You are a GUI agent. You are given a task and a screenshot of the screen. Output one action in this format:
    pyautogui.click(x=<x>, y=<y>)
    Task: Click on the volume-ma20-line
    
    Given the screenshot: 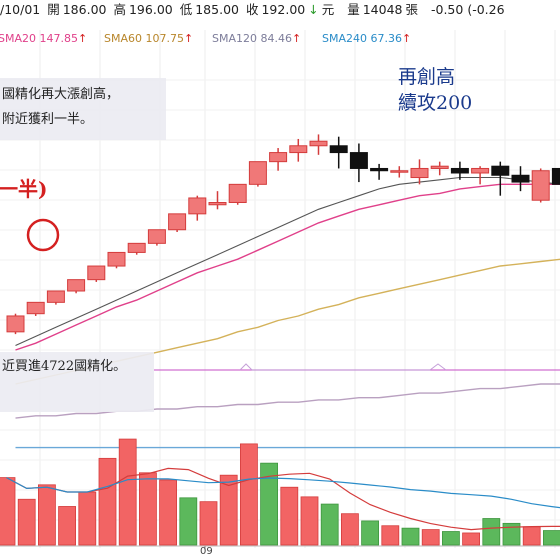 What is the action you would take?
    pyautogui.click(x=283, y=493)
    